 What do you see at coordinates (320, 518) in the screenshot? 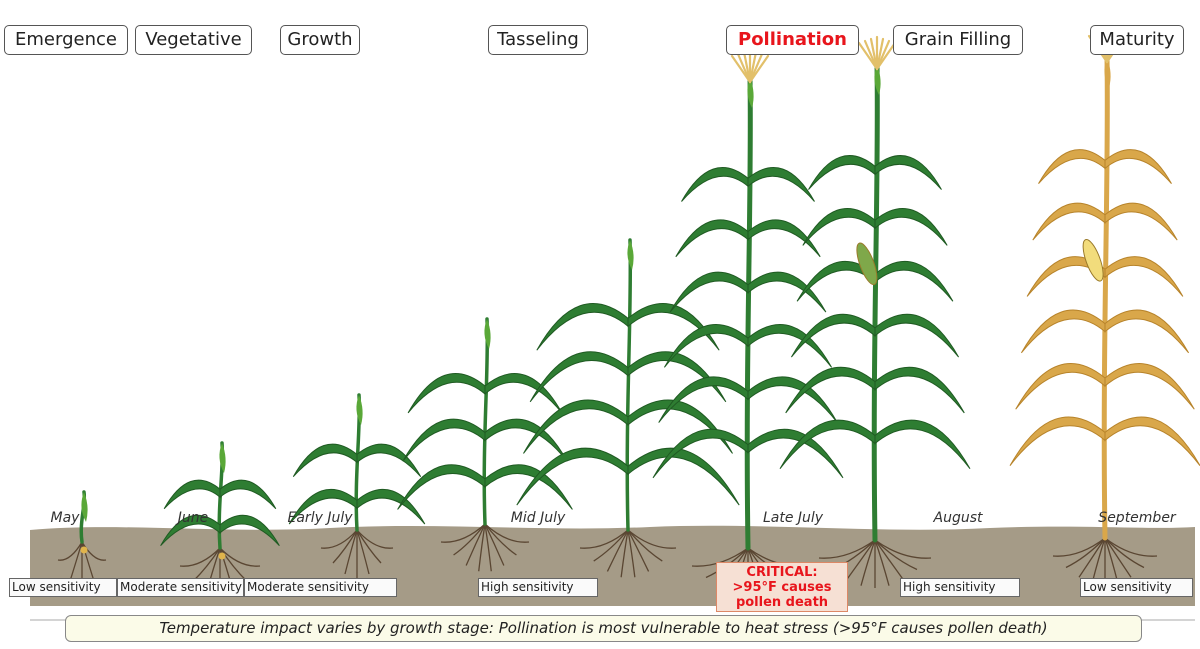
I see `month-label-early-july: Early July` at bounding box center [320, 518].